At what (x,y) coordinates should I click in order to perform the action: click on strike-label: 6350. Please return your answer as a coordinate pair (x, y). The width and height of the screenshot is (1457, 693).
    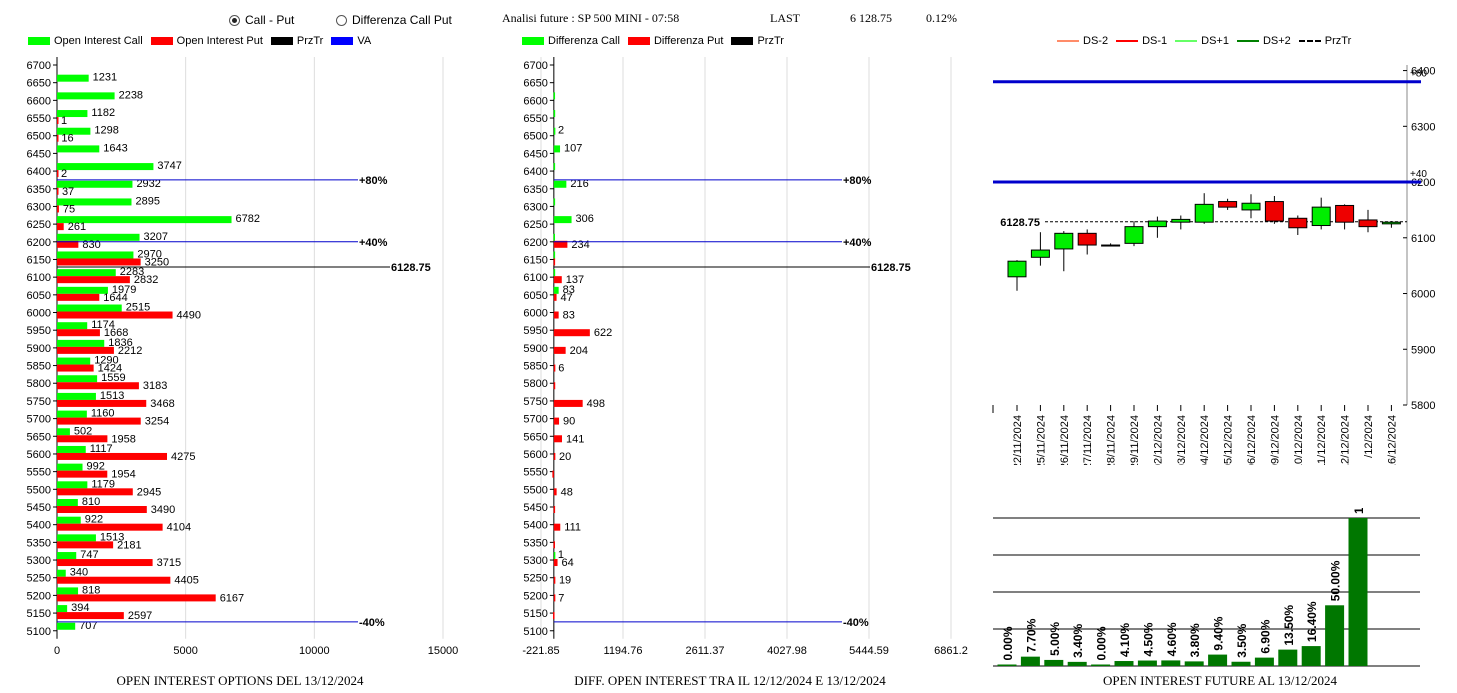
    Looking at the image, I should click on (39, 190).